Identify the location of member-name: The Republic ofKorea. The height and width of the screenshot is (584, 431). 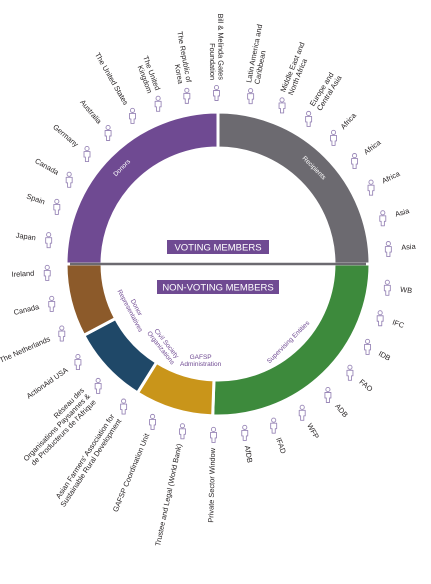
(180, 57).